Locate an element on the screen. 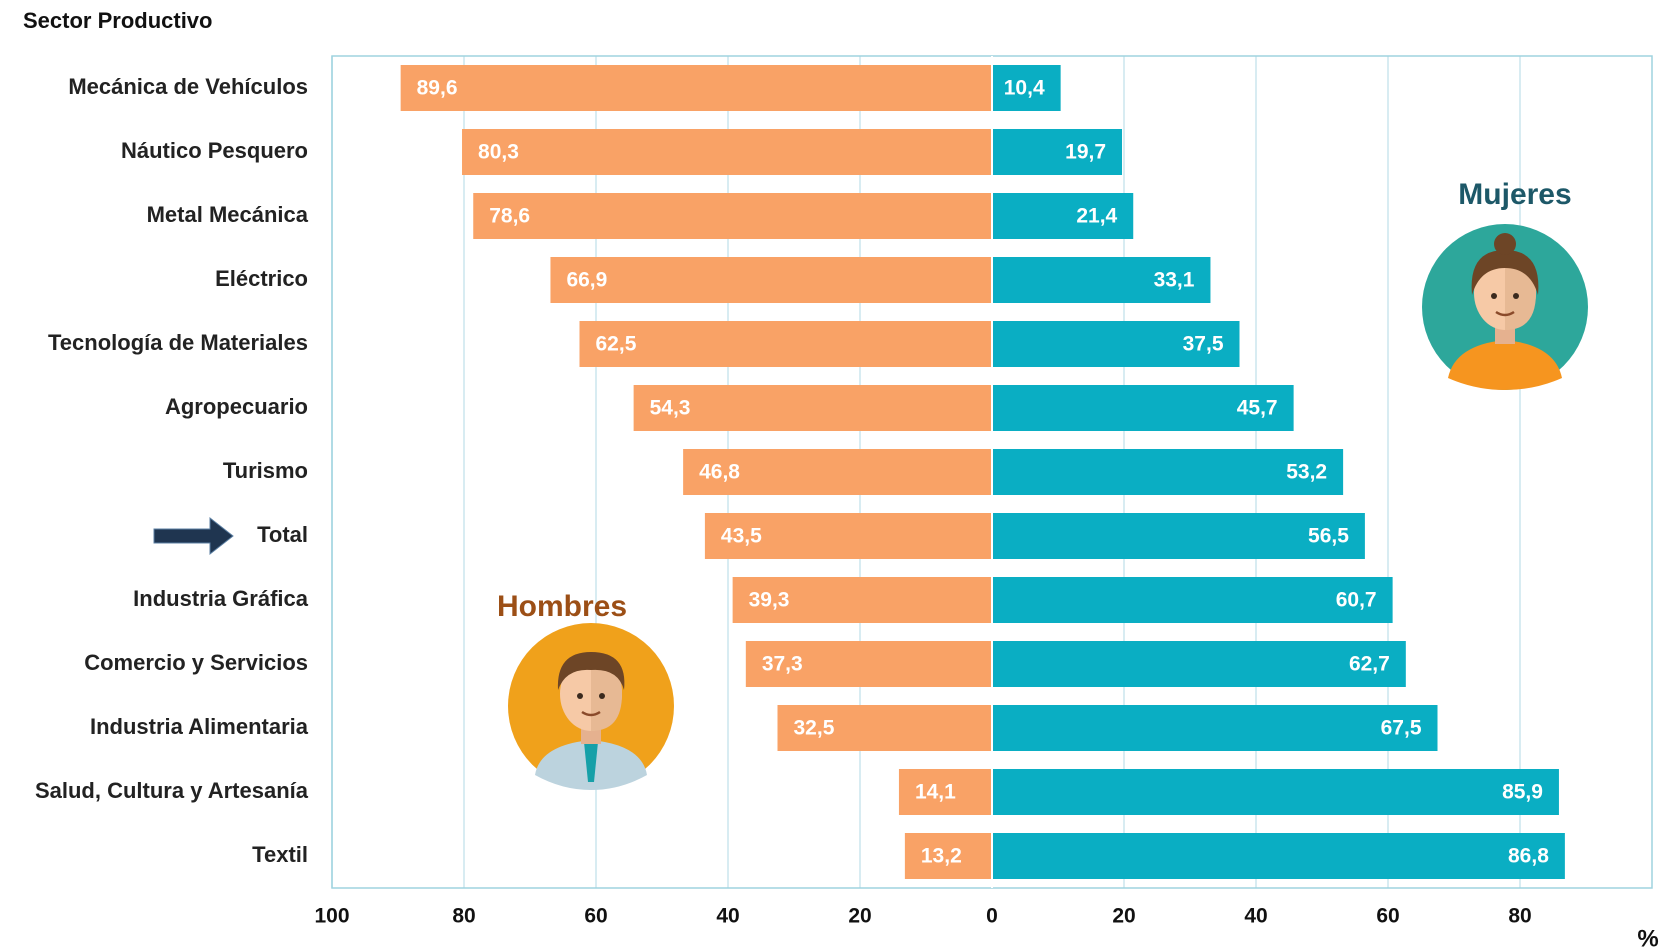 The width and height of the screenshot is (1661, 951). x-axis-label: % is located at coordinates (1647, 938).